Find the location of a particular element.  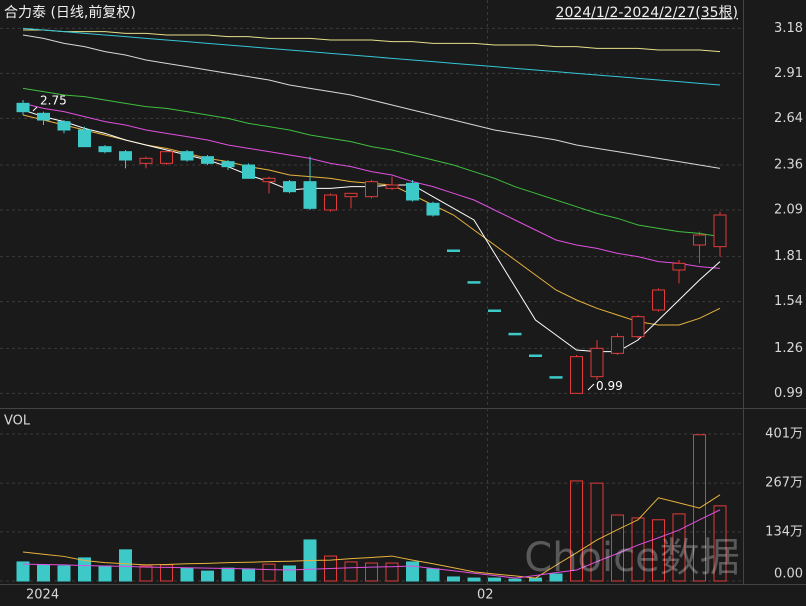

watermark: Choice数据 is located at coordinates (631, 558).